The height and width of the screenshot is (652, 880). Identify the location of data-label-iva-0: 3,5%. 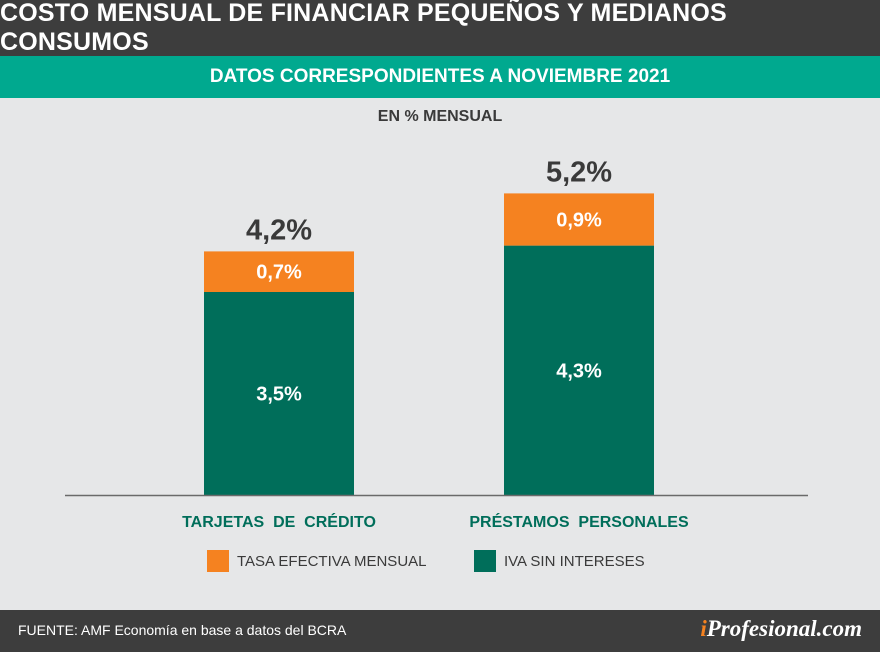
(279, 395).